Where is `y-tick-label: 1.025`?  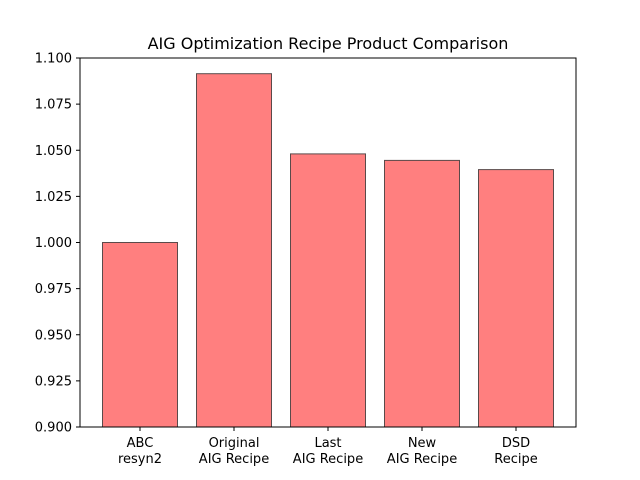 y-tick-label: 1.025 is located at coordinates (53, 197).